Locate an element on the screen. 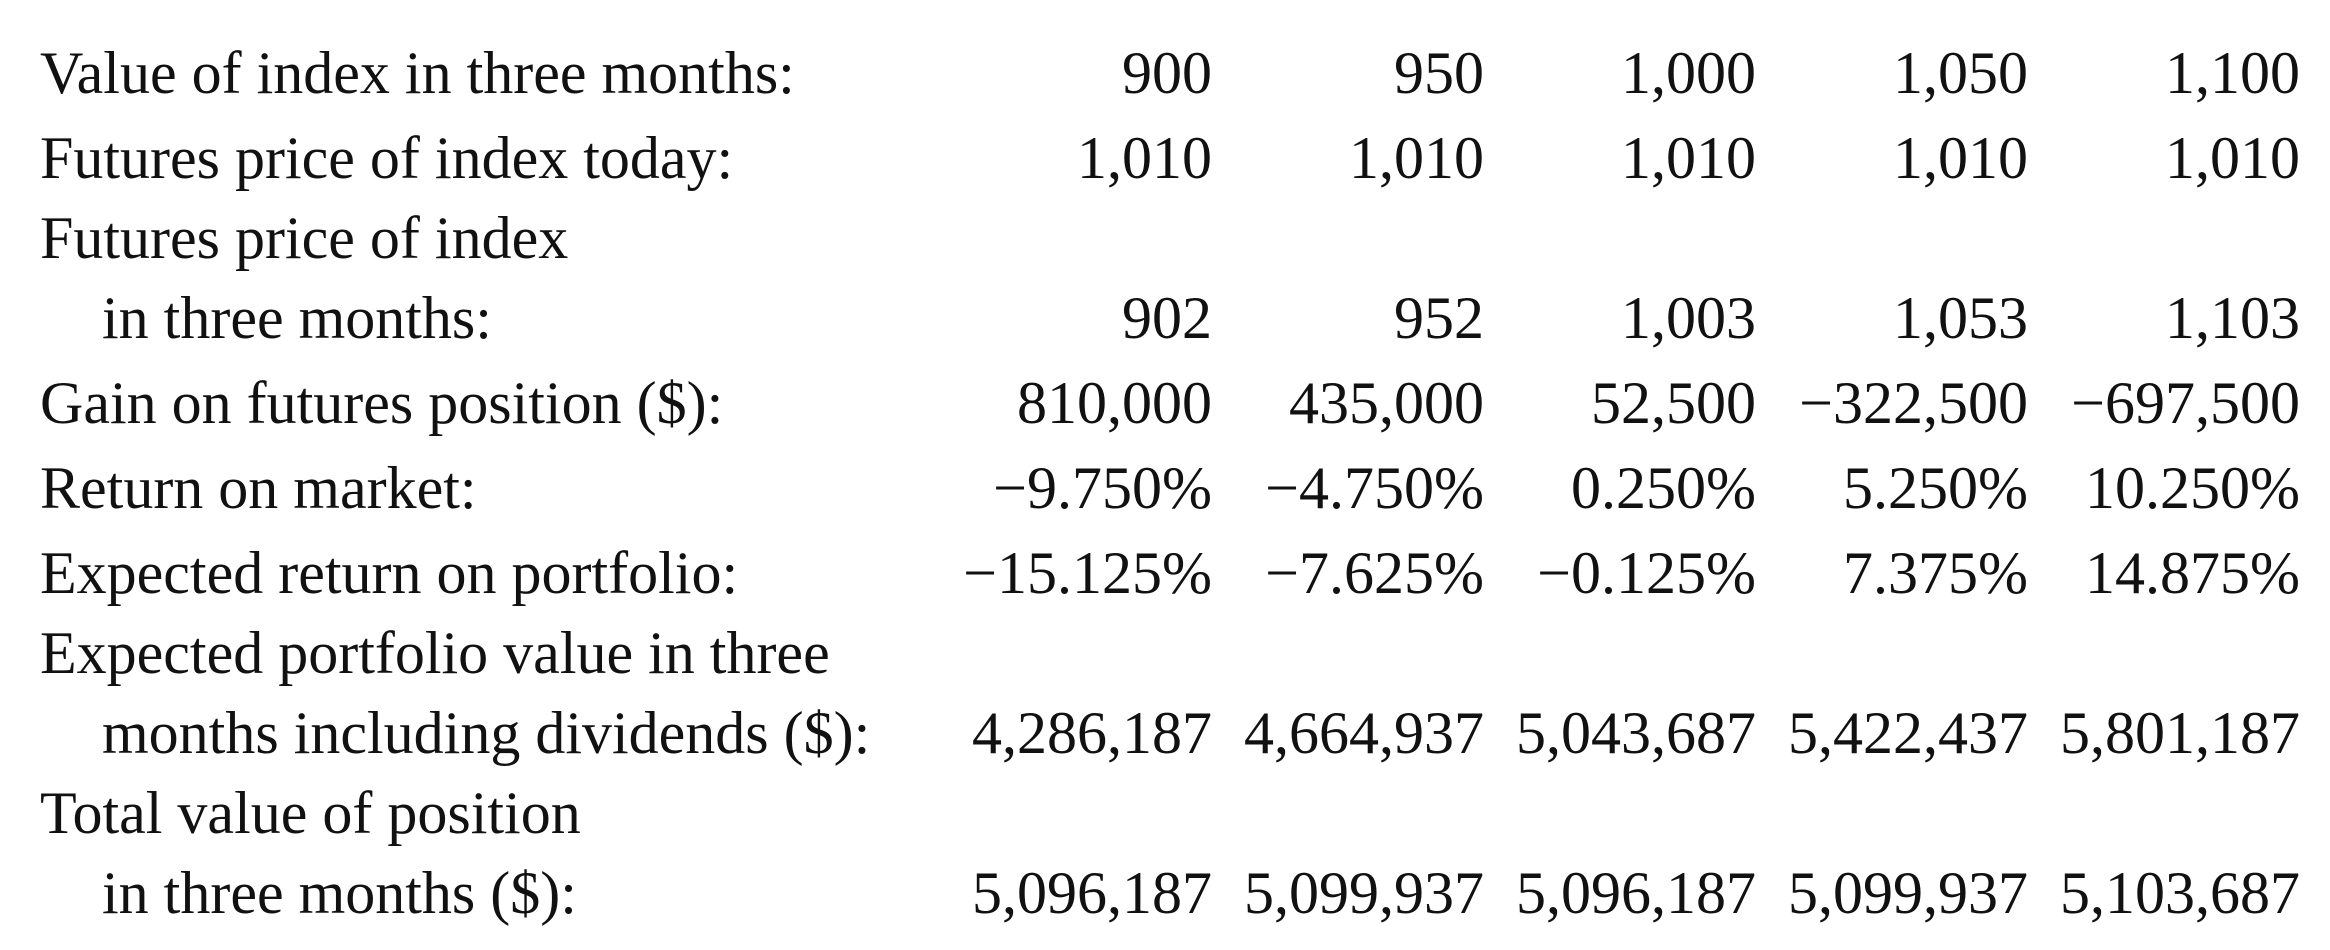 The image size is (2330, 950). cell-value: 4,286,187 is located at coordinates (1092, 733).